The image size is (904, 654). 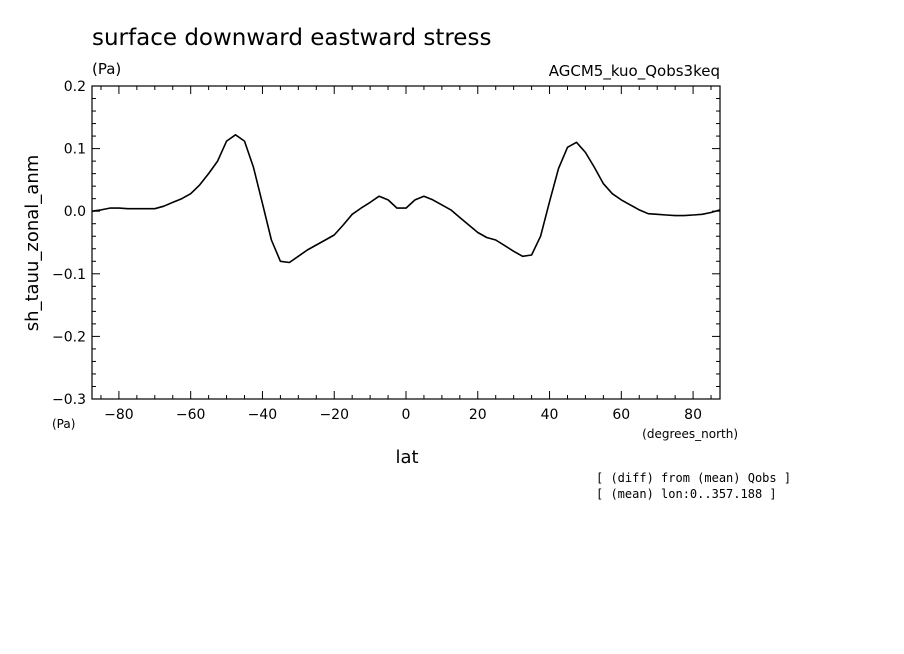 I want to click on x-tick-label: 20, so click(x=478, y=415).